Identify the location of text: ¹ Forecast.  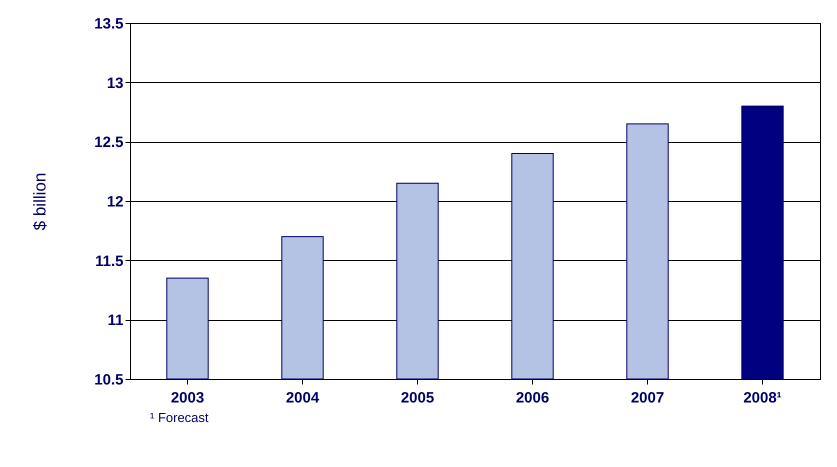
(180, 417).